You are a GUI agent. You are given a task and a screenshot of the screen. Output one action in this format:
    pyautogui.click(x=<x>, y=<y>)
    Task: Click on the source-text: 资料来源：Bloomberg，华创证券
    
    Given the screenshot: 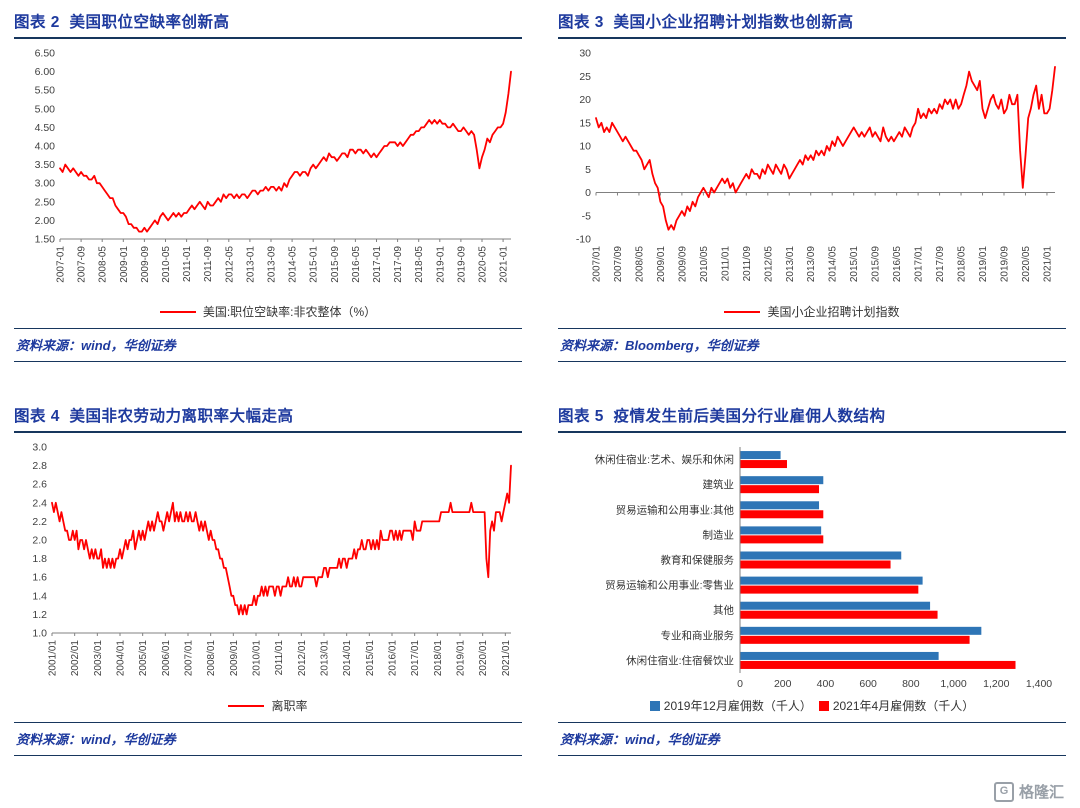 What is the action you would take?
    pyautogui.click(x=659, y=345)
    